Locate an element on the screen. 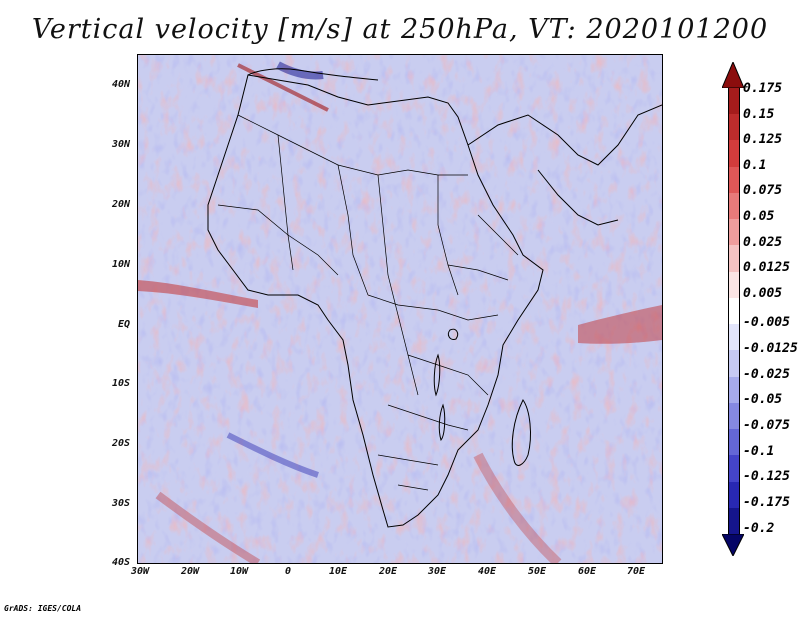 This screenshot has height=618, width=800. lon-label-10w: 10W is located at coordinates (239, 571).